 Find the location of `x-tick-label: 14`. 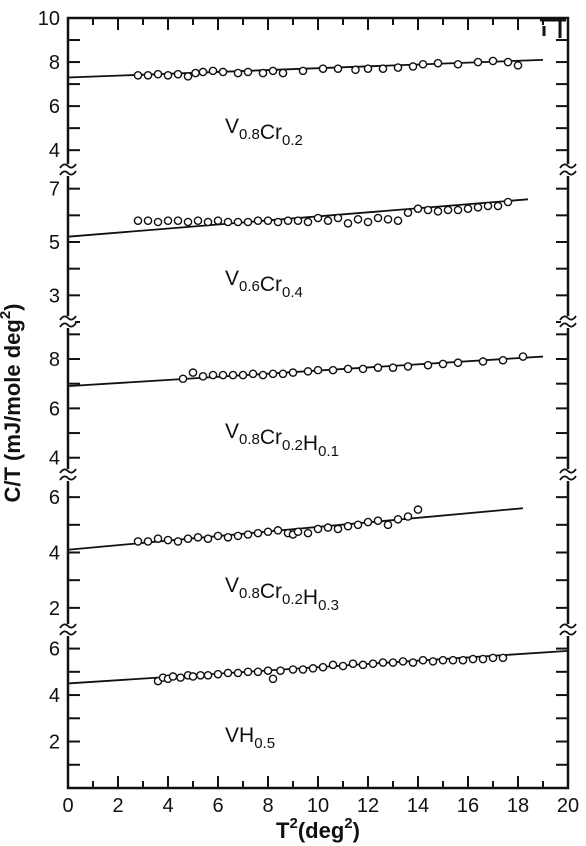

x-tick-label: 14 is located at coordinates (418, 806).